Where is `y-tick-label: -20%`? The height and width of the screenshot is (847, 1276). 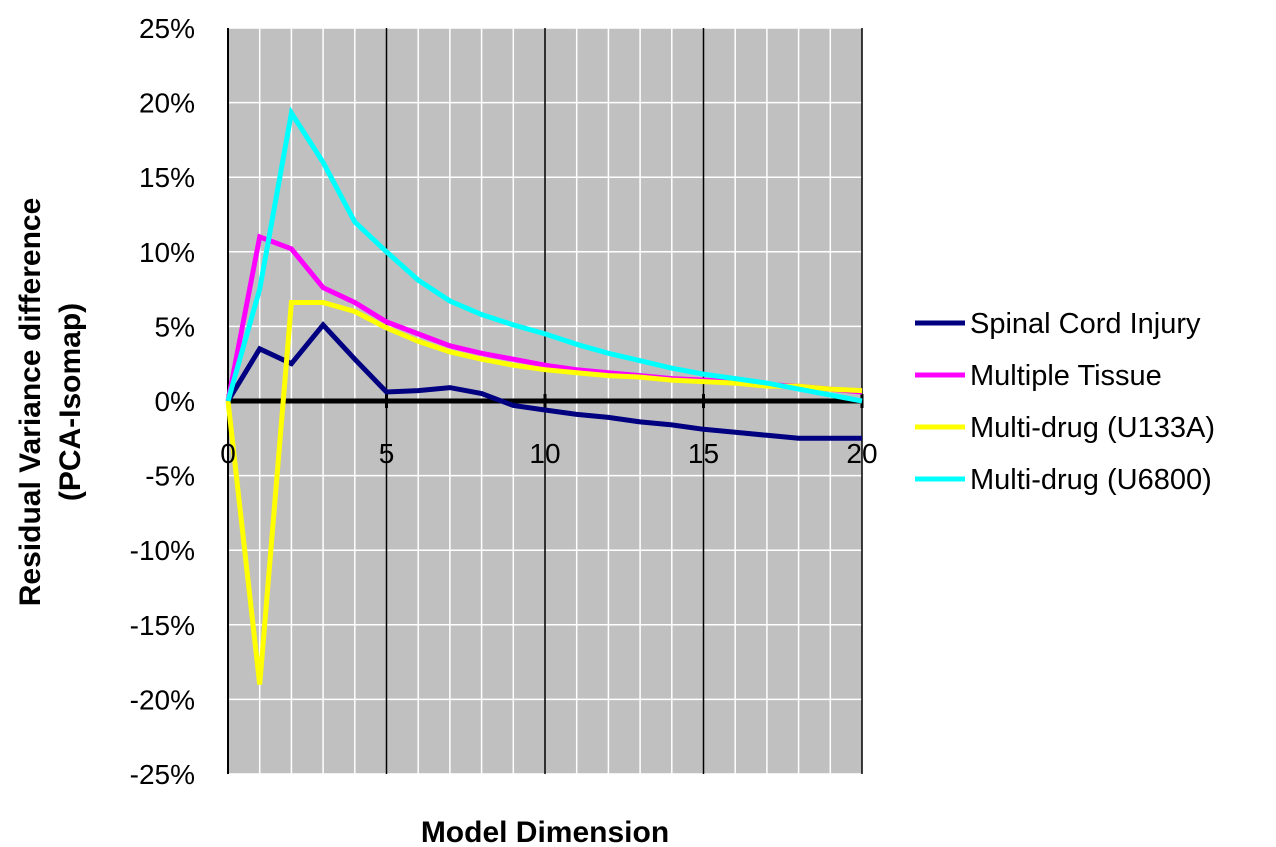
y-tick-label: -20% is located at coordinates (162, 699).